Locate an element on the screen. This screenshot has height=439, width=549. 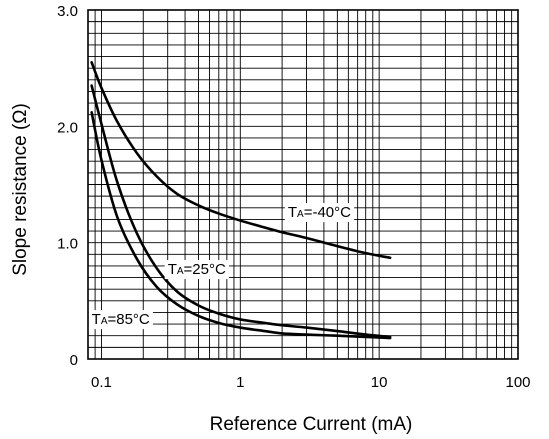
y-axis-label: Slope resistance (Ω) is located at coordinates (20, 189).